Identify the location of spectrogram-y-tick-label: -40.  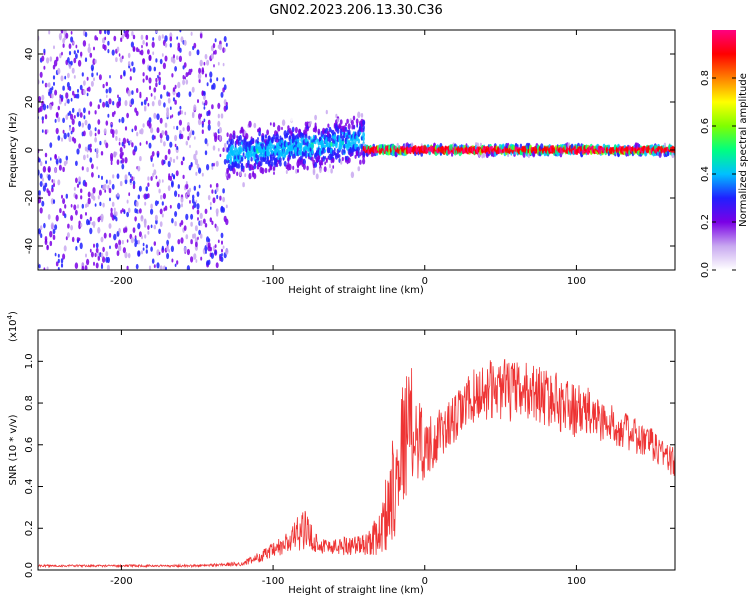
(29, 246).